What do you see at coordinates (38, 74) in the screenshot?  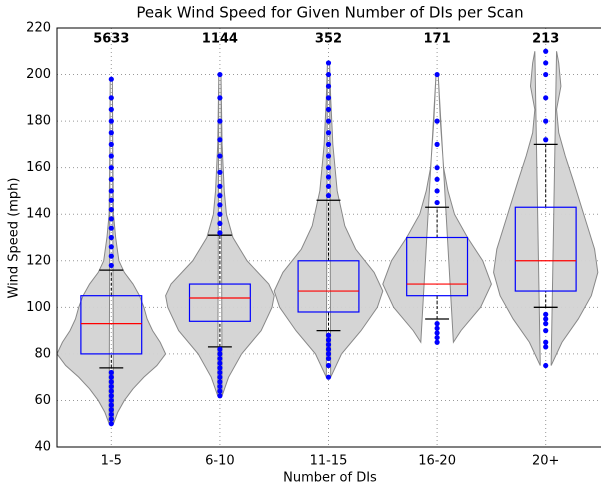 I see `y-tick-label: 200` at bounding box center [38, 74].